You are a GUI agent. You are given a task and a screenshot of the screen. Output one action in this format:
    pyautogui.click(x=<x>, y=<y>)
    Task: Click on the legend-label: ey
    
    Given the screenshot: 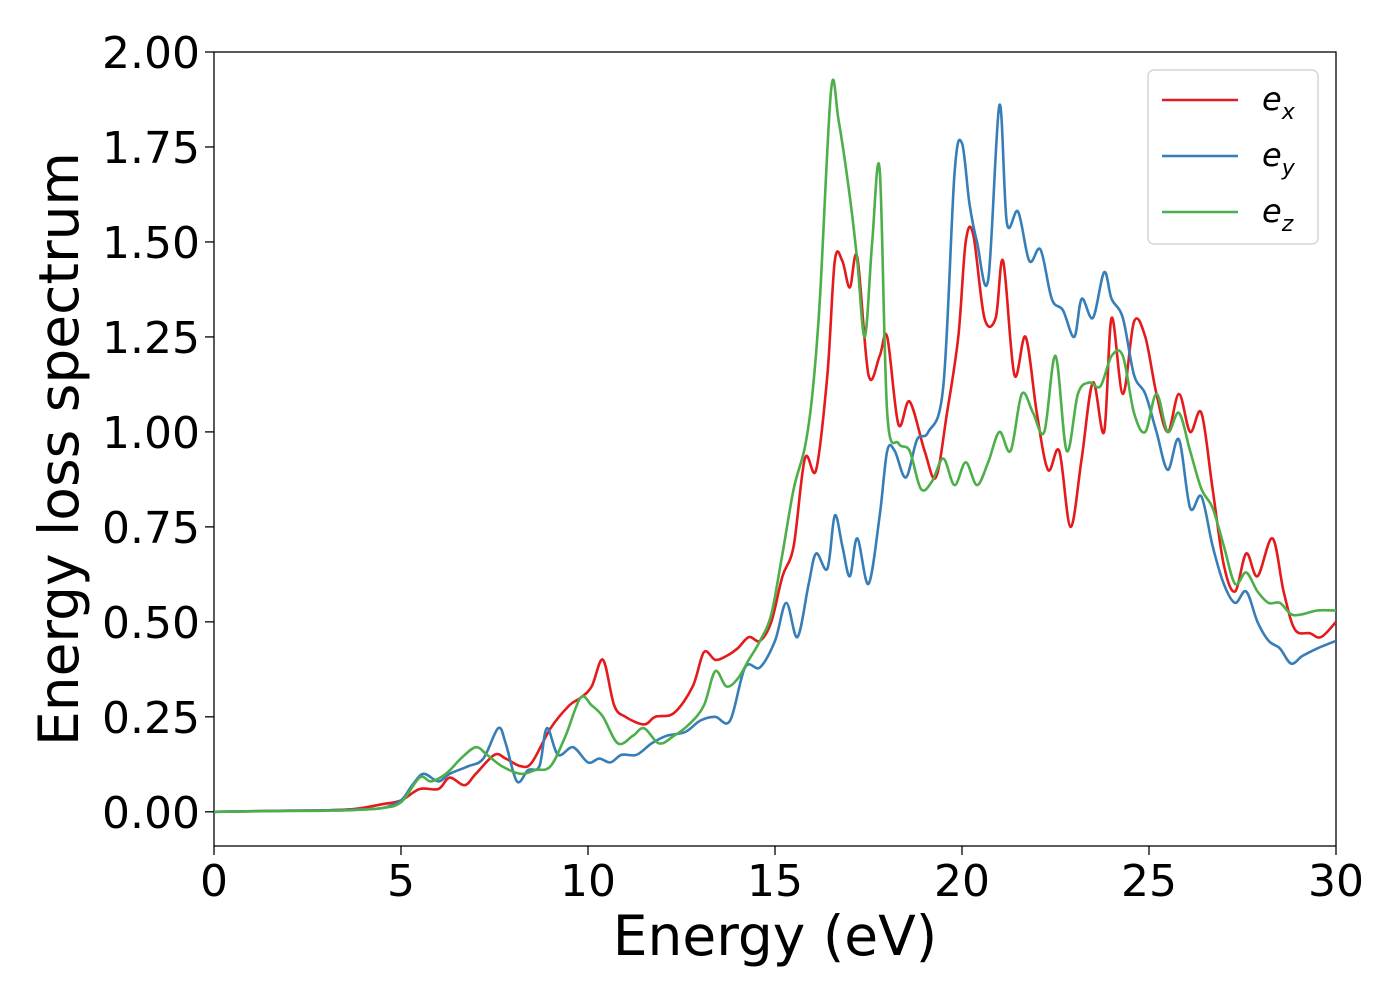 What is the action you would take?
    pyautogui.click(x=1279, y=158)
    